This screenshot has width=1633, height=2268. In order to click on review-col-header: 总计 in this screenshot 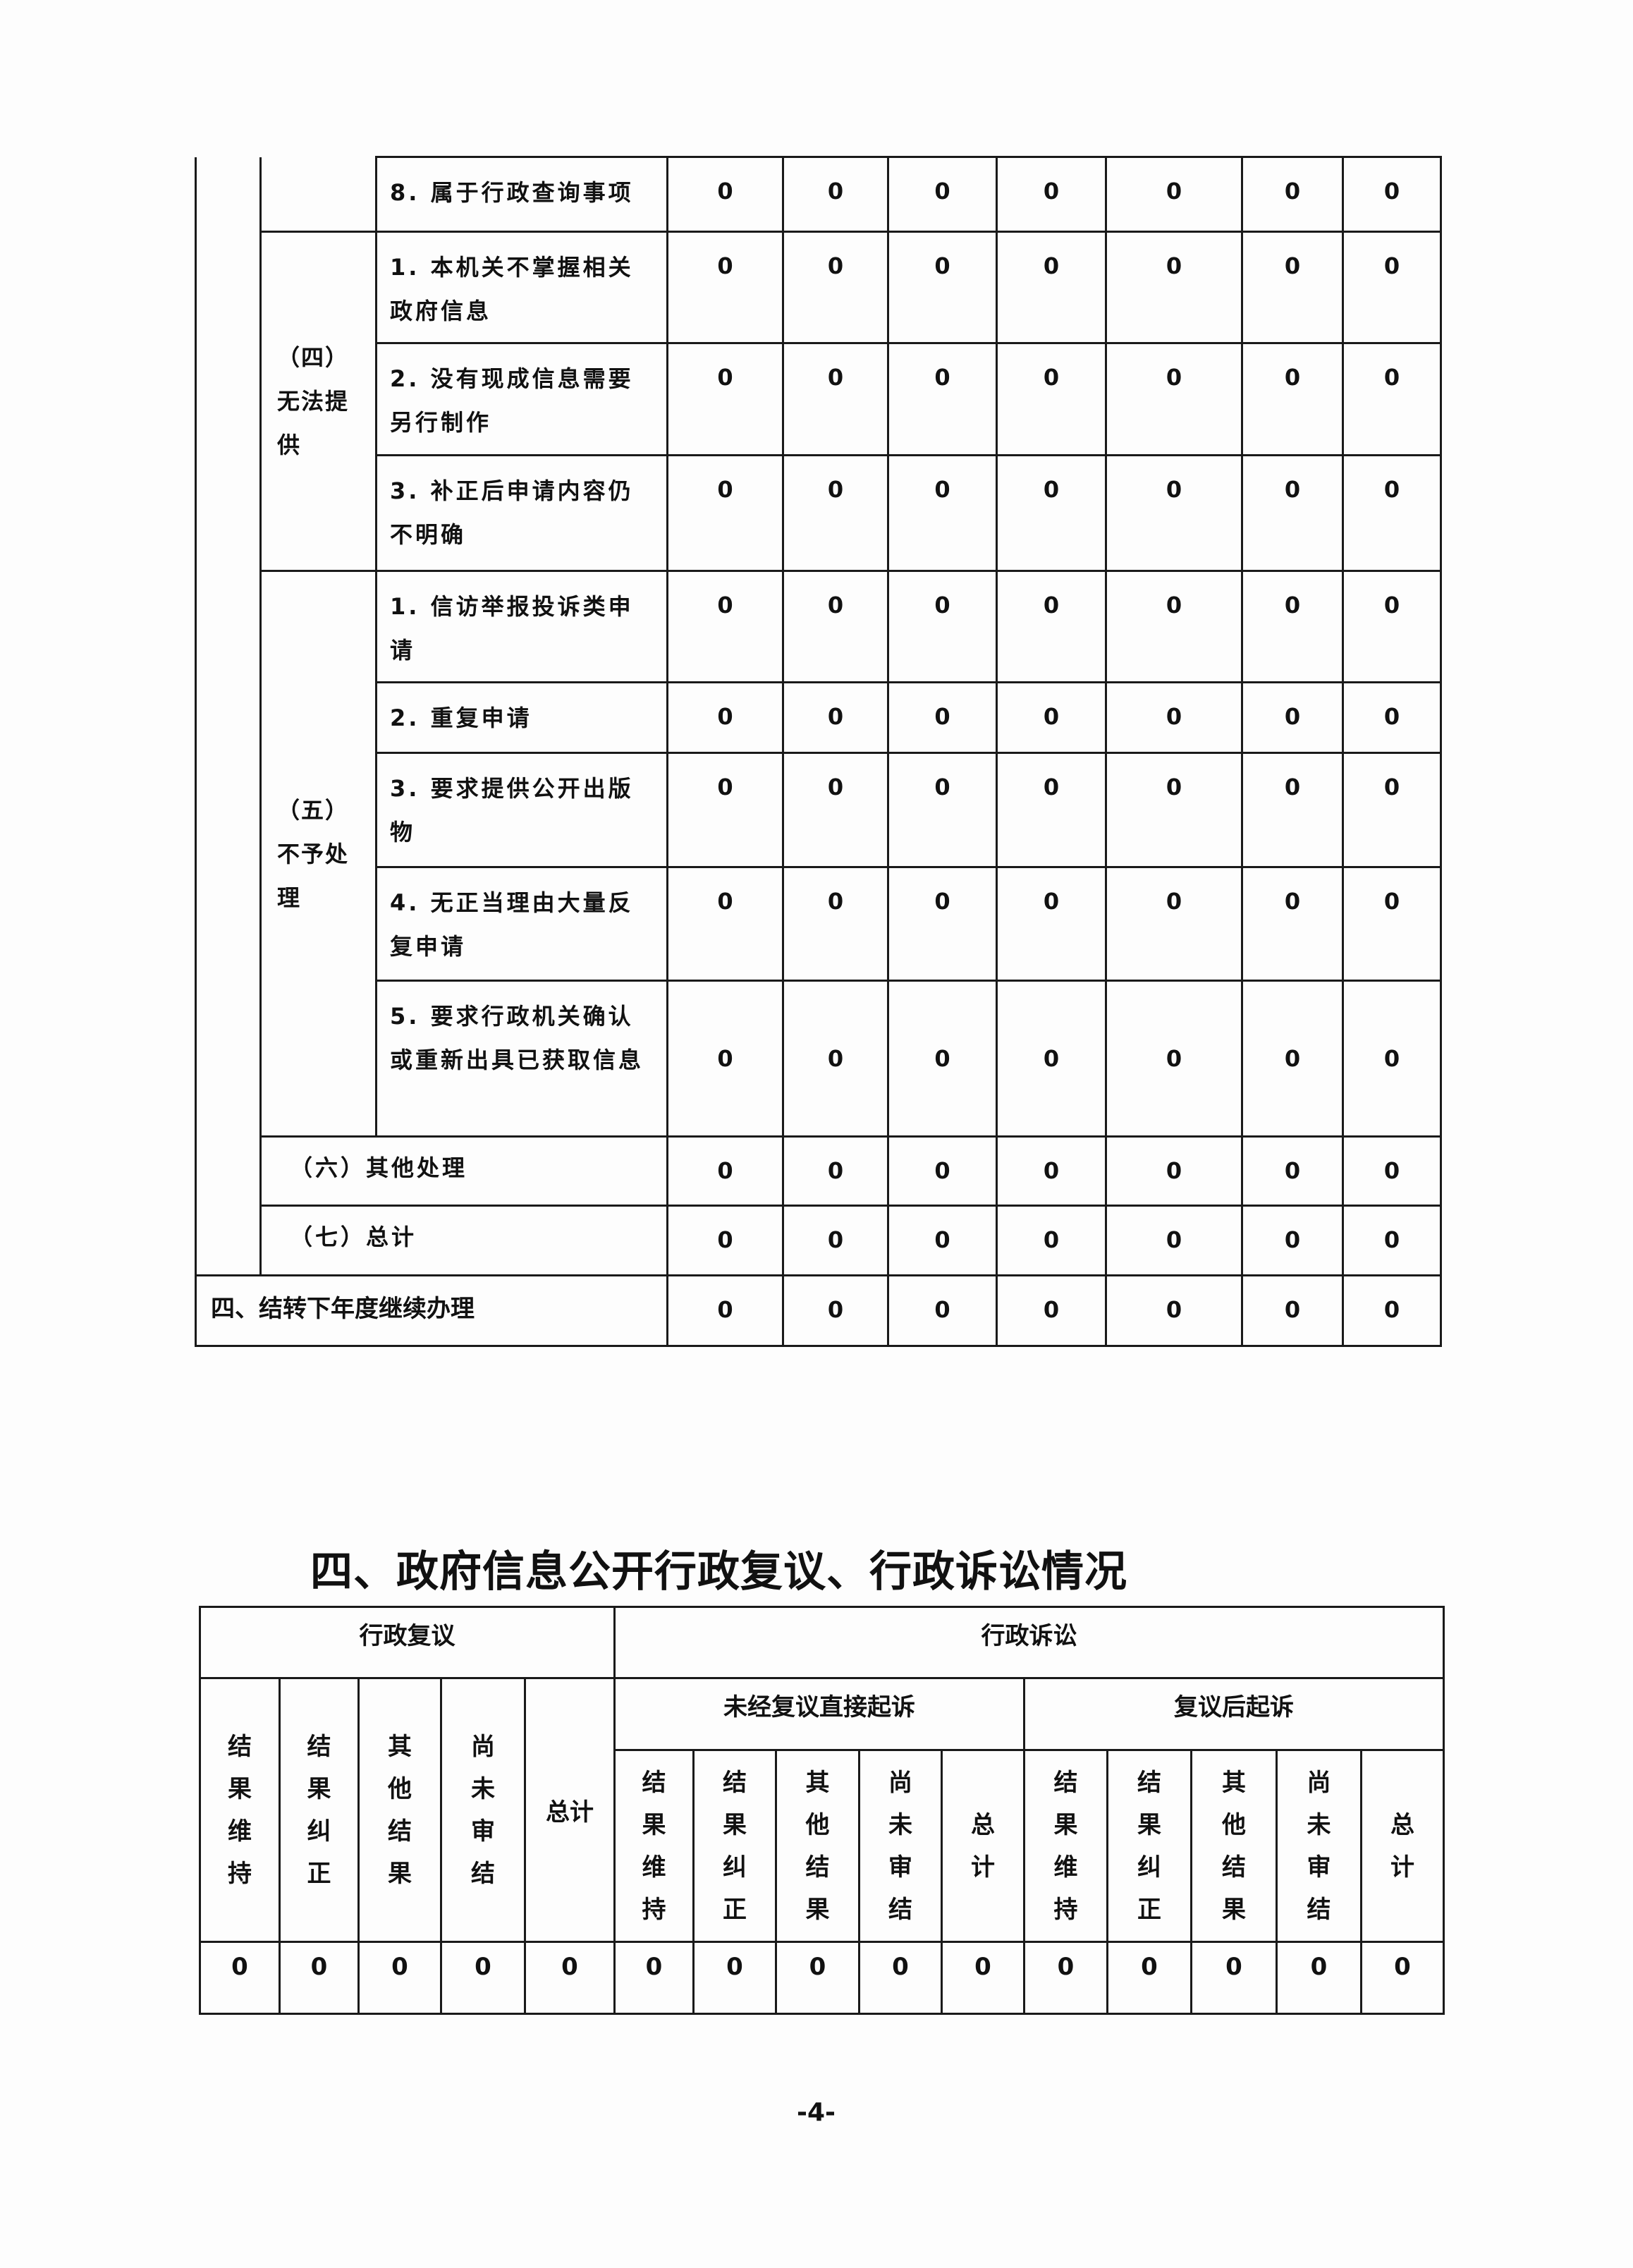, I will do `click(570, 1810)`.